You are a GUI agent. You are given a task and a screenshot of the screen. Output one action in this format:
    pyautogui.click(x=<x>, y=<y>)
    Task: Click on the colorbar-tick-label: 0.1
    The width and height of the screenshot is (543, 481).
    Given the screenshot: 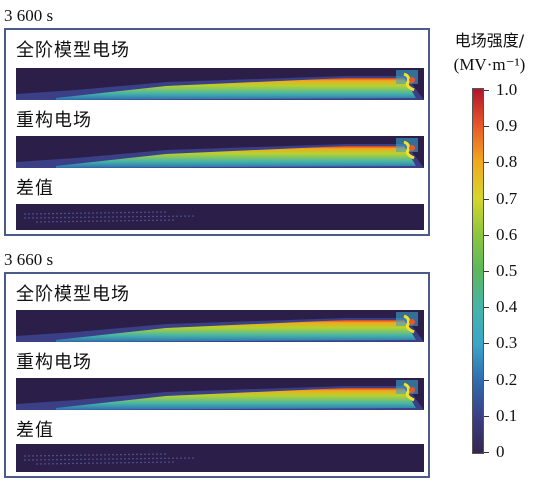 What is the action you would take?
    pyautogui.click(x=507, y=415)
    